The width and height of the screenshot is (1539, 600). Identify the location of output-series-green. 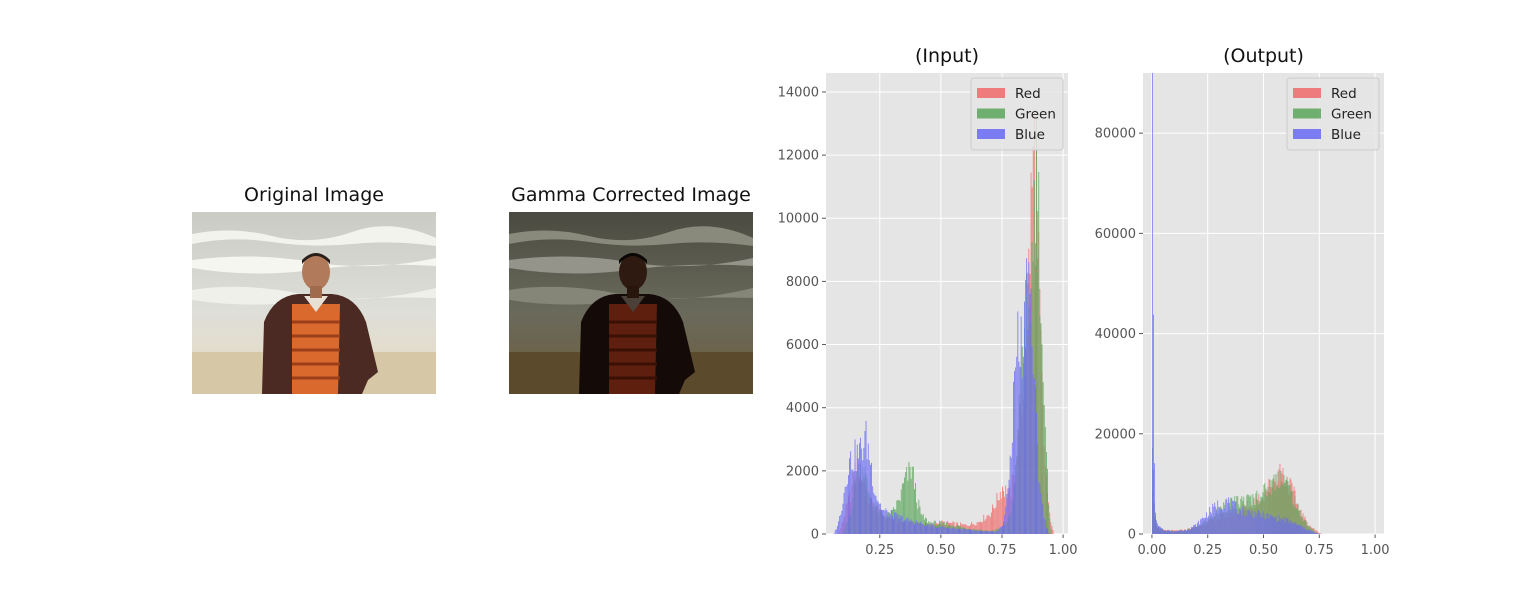
(1236, 490).